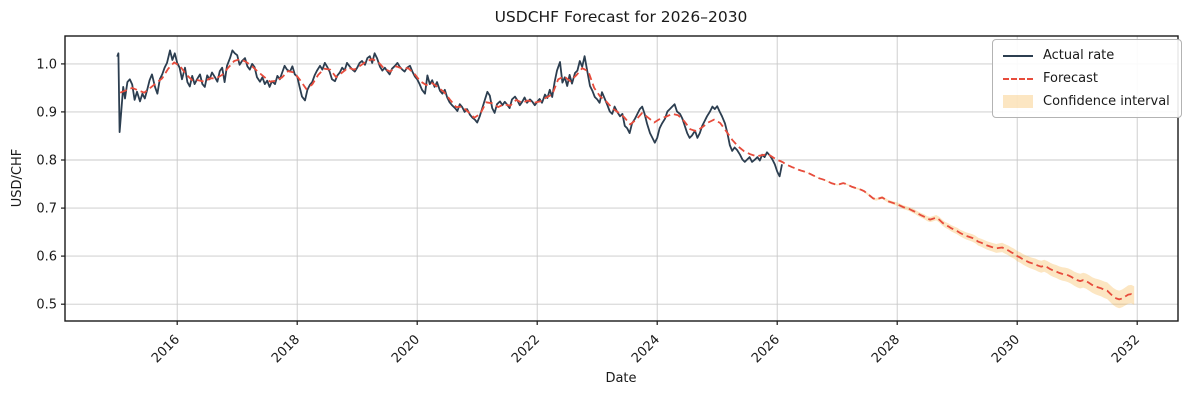 Image resolution: width=1200 pixels, height=400 pixels. I want to click on y-axis-title: USD/CHF, so click(17, 178).